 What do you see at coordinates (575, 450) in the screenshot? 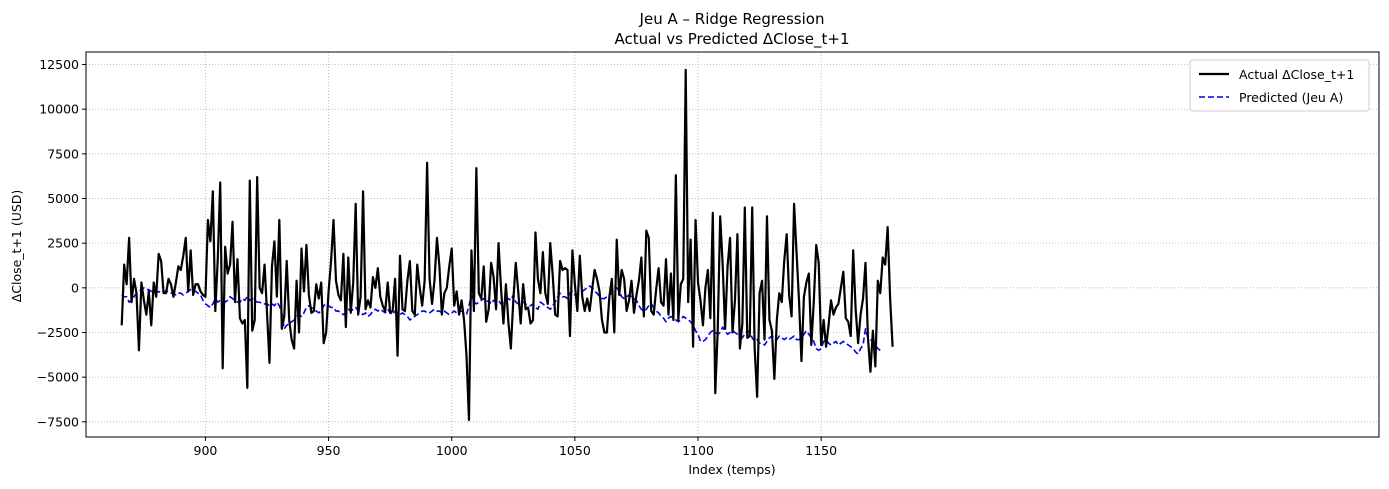
I see `x-tick-label: 1050` at bounding box center [575, 450].